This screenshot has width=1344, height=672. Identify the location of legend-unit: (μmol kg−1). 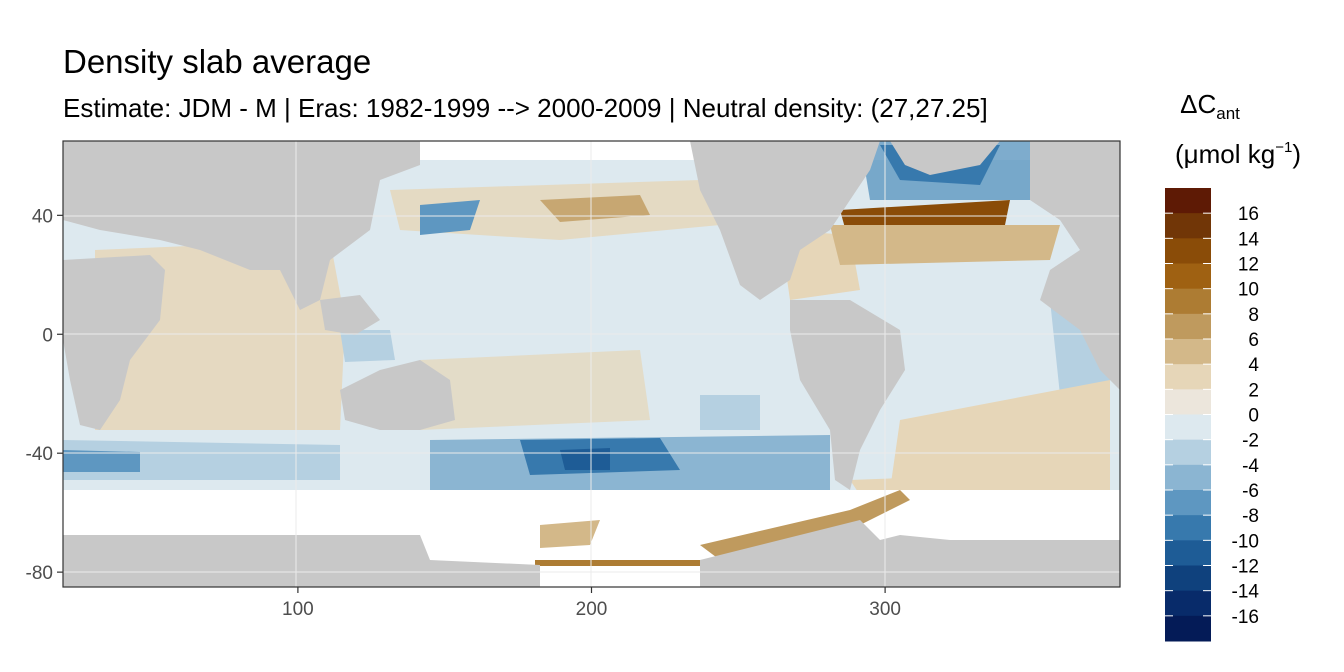
(1238, 154).